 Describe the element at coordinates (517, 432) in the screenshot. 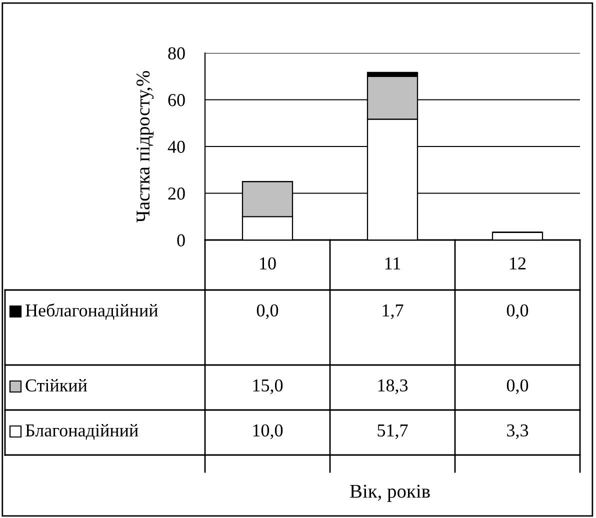

I see `data-label: 3,3` at that location.